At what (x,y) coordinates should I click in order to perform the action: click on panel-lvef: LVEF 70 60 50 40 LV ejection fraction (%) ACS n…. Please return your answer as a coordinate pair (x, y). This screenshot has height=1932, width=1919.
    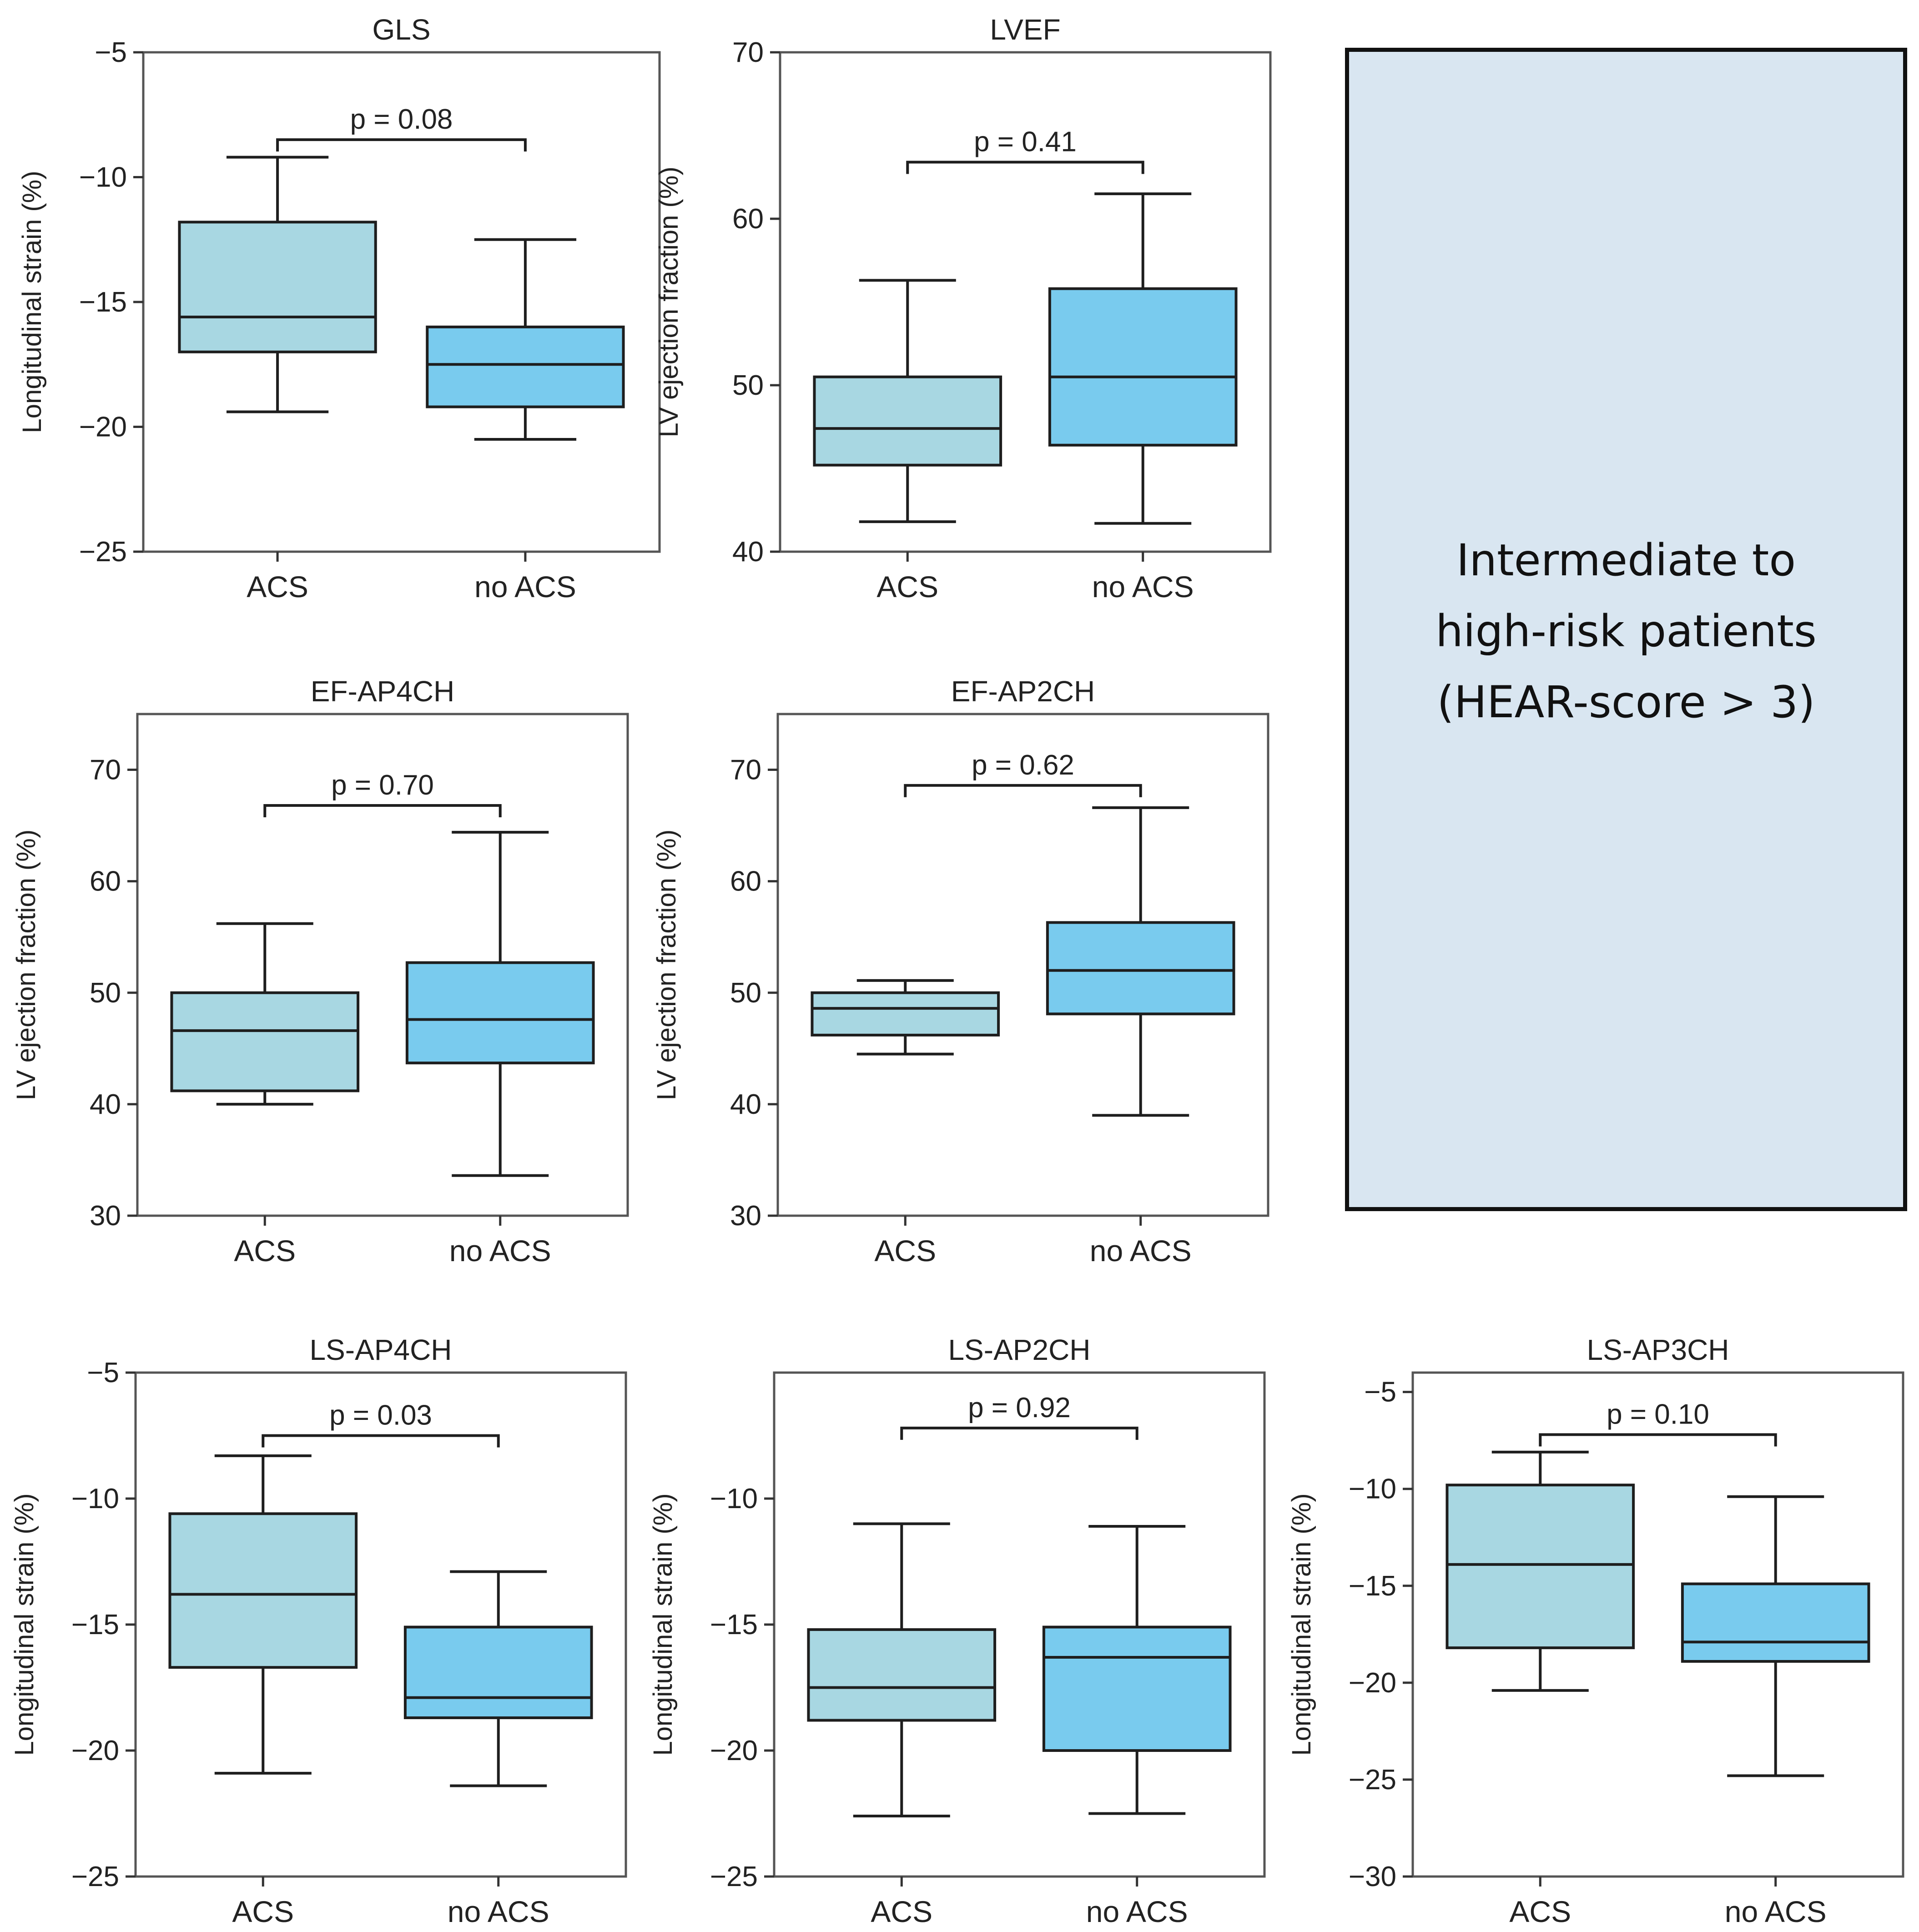
    Looking at the image, I should click on (963, 308).